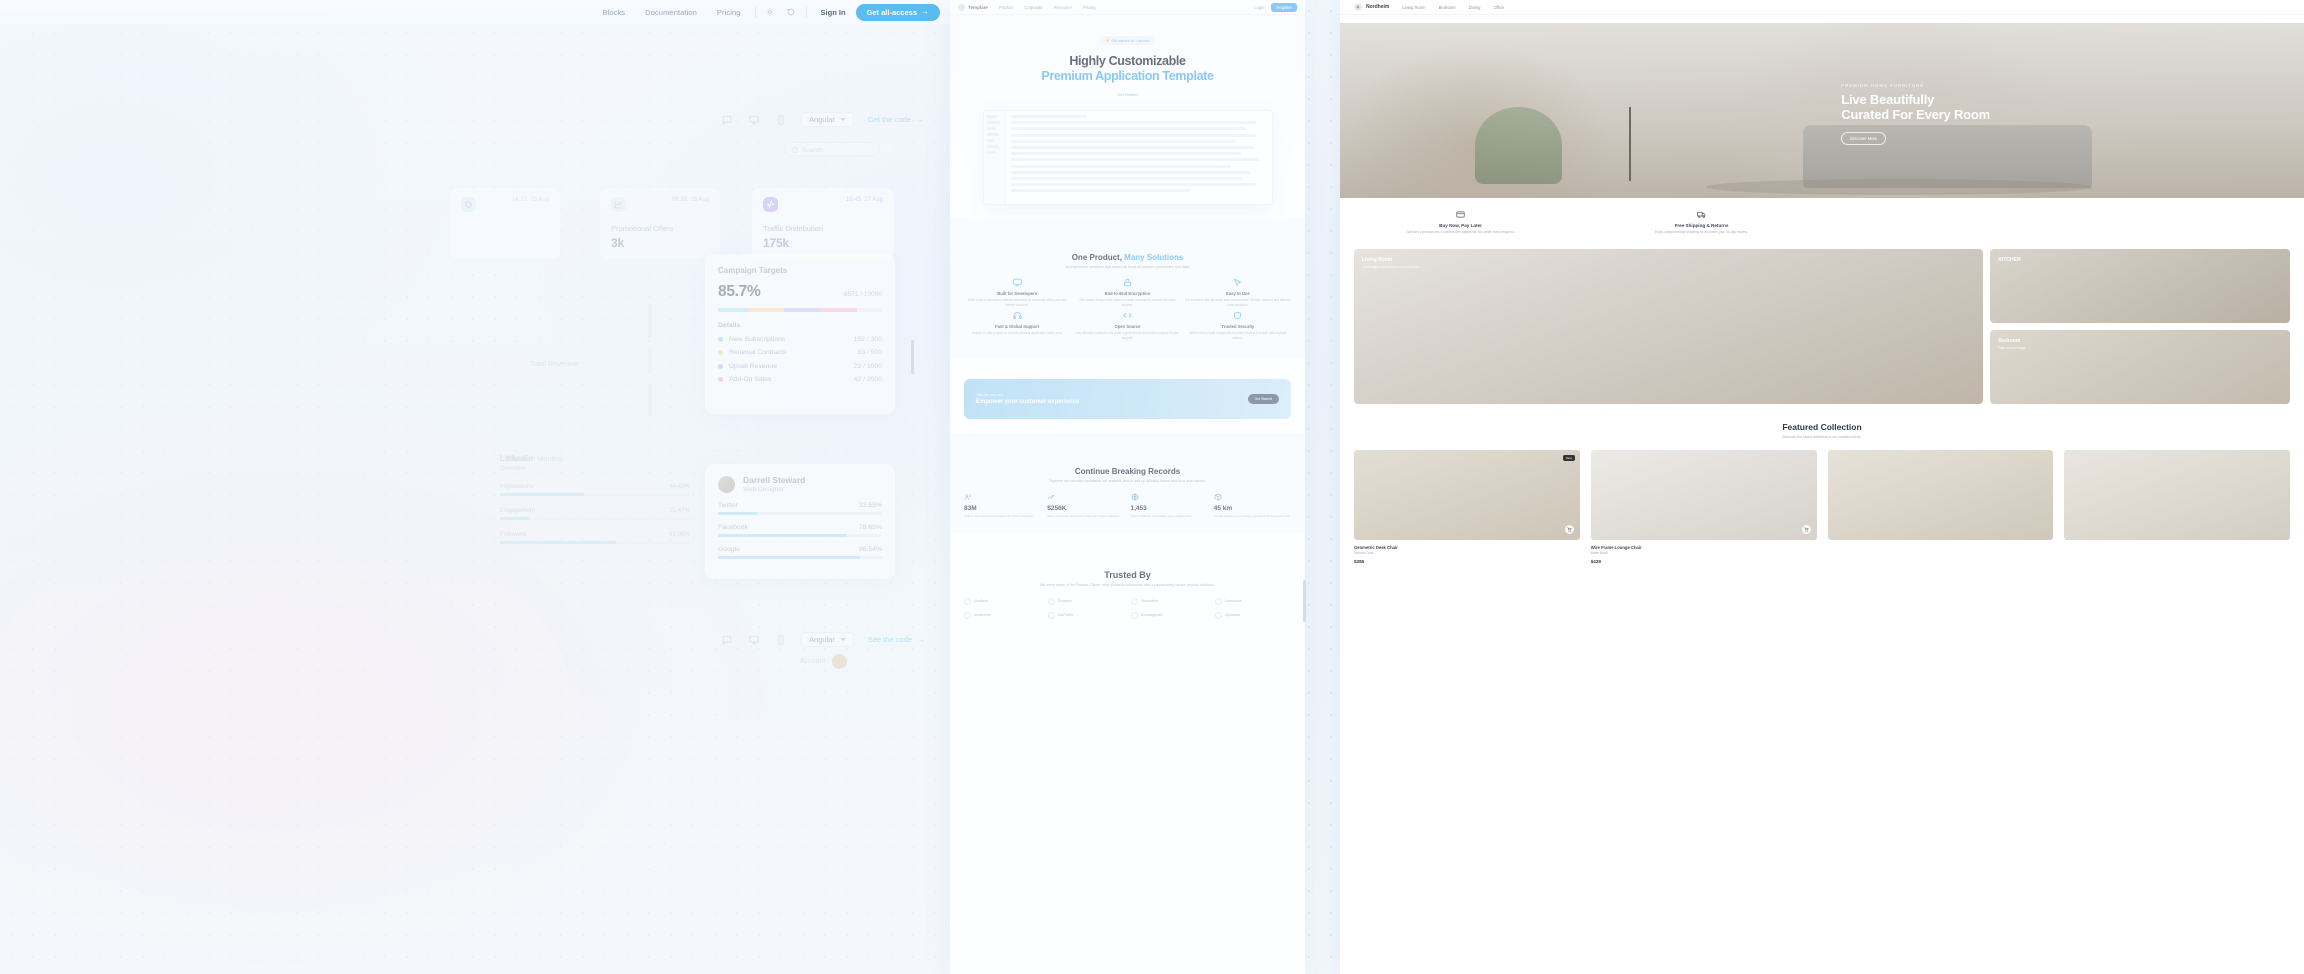 This screenshot has height=974, width=2304. Describe the element at coordinates (1460, 225) in the screenshot. I see `perk-title: Buy Now, Pay Later` at that location.